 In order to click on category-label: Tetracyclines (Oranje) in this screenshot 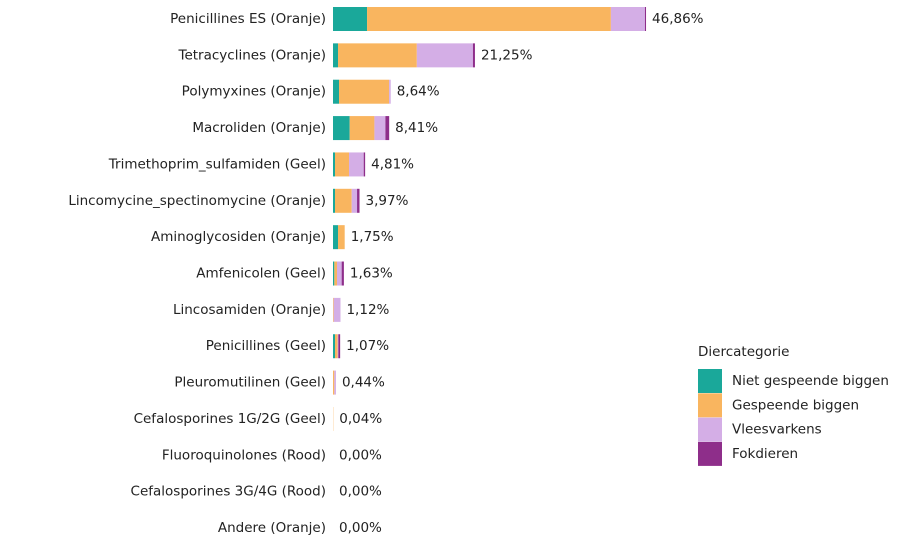, I will do `click(252, 55)`.